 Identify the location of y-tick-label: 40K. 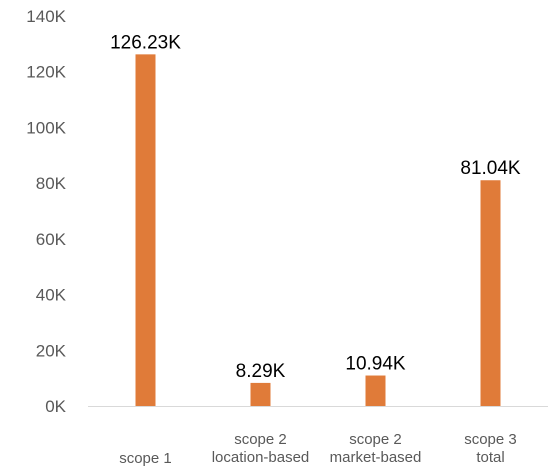
(51, 295).